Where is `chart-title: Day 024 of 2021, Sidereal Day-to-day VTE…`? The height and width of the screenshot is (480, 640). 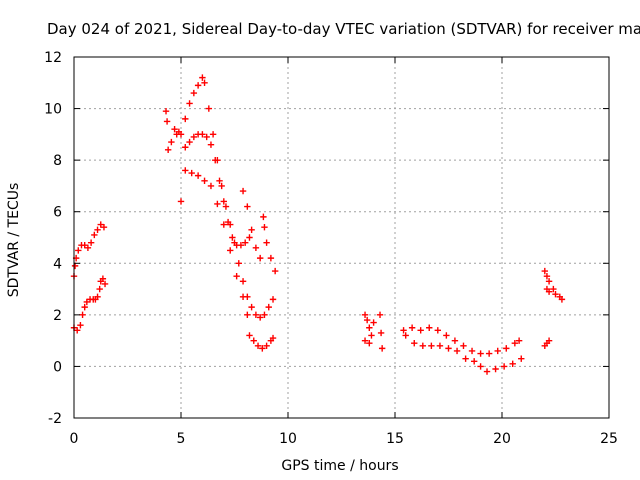 chart-title: Day 024 of 2021, Sidereal Day-to-day VTE… is located at coordinates (343, 29).